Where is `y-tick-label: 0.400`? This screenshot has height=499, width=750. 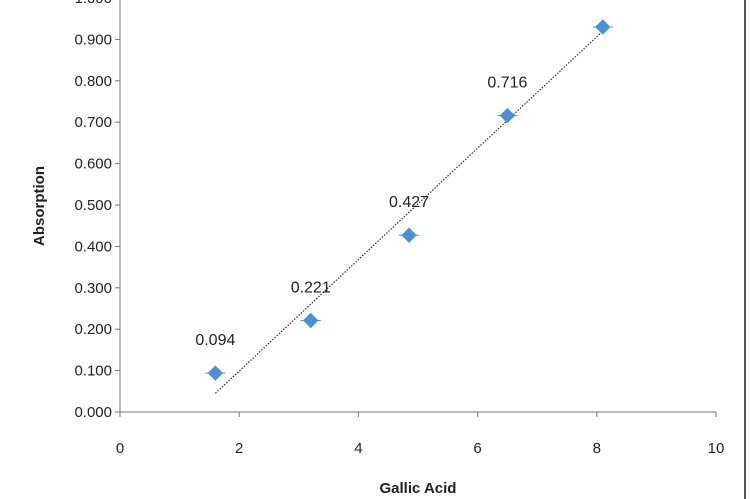 y-tick-label: 0.400 is located at coordinates (93, 246).